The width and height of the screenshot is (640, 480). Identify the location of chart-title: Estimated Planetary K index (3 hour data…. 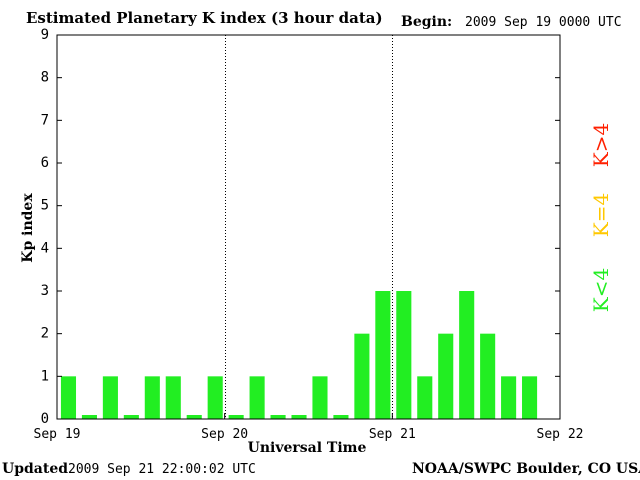
(204, 18).